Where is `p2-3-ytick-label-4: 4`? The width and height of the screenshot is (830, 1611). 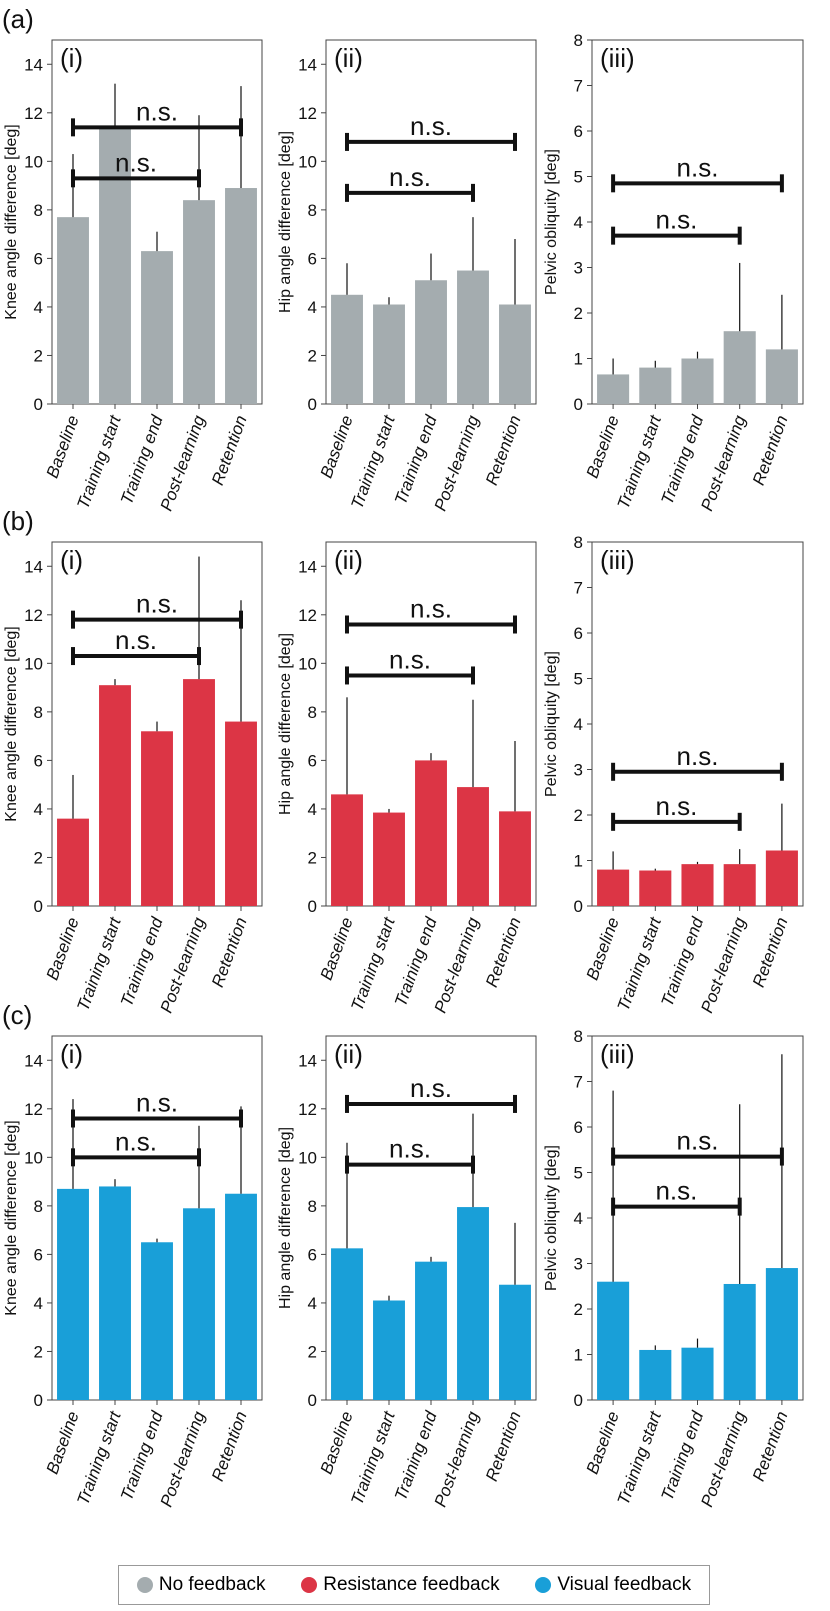 p2-3-ytick-label-4: 4 is located at coordinates (578, 724).